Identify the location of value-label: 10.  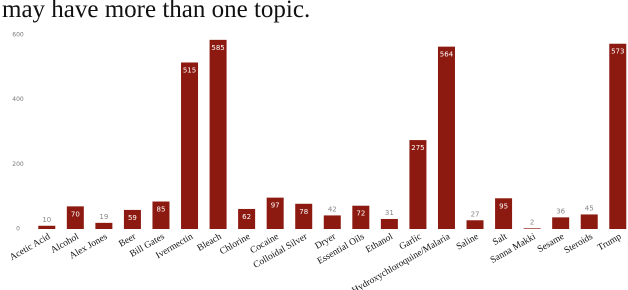
(46, 220).